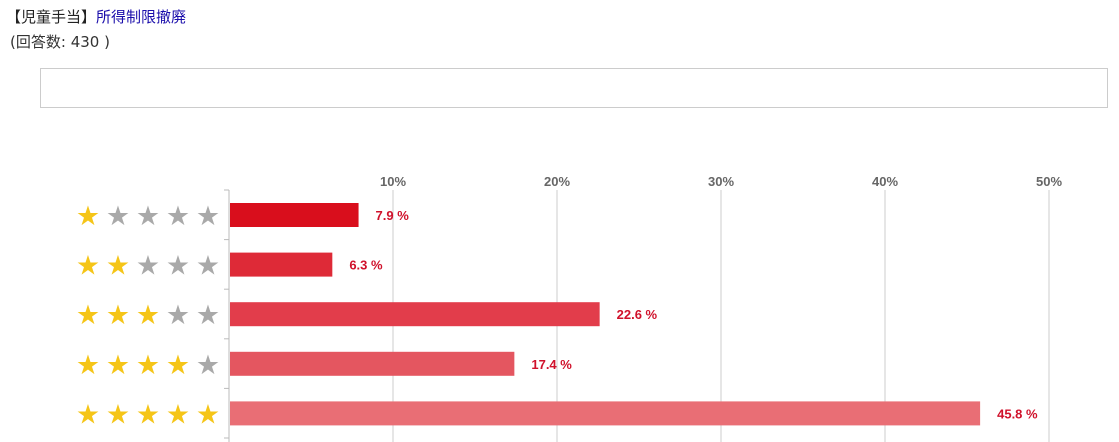 This screenshot has height=442, width=1119. I want to click on response-count-label: (回答数:, so click(40, 42).